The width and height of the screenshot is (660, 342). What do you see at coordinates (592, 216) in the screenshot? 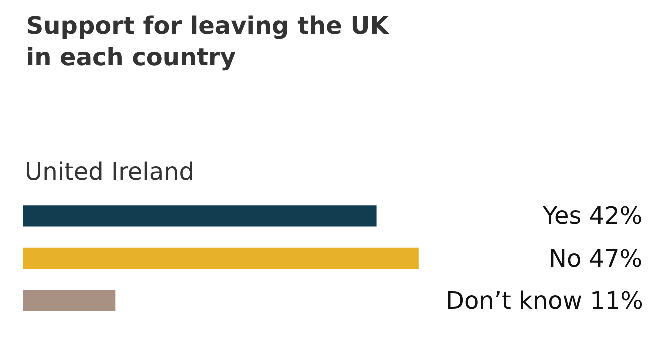
I see `data-label: Yes 42%` at bounding box center [592, 216].